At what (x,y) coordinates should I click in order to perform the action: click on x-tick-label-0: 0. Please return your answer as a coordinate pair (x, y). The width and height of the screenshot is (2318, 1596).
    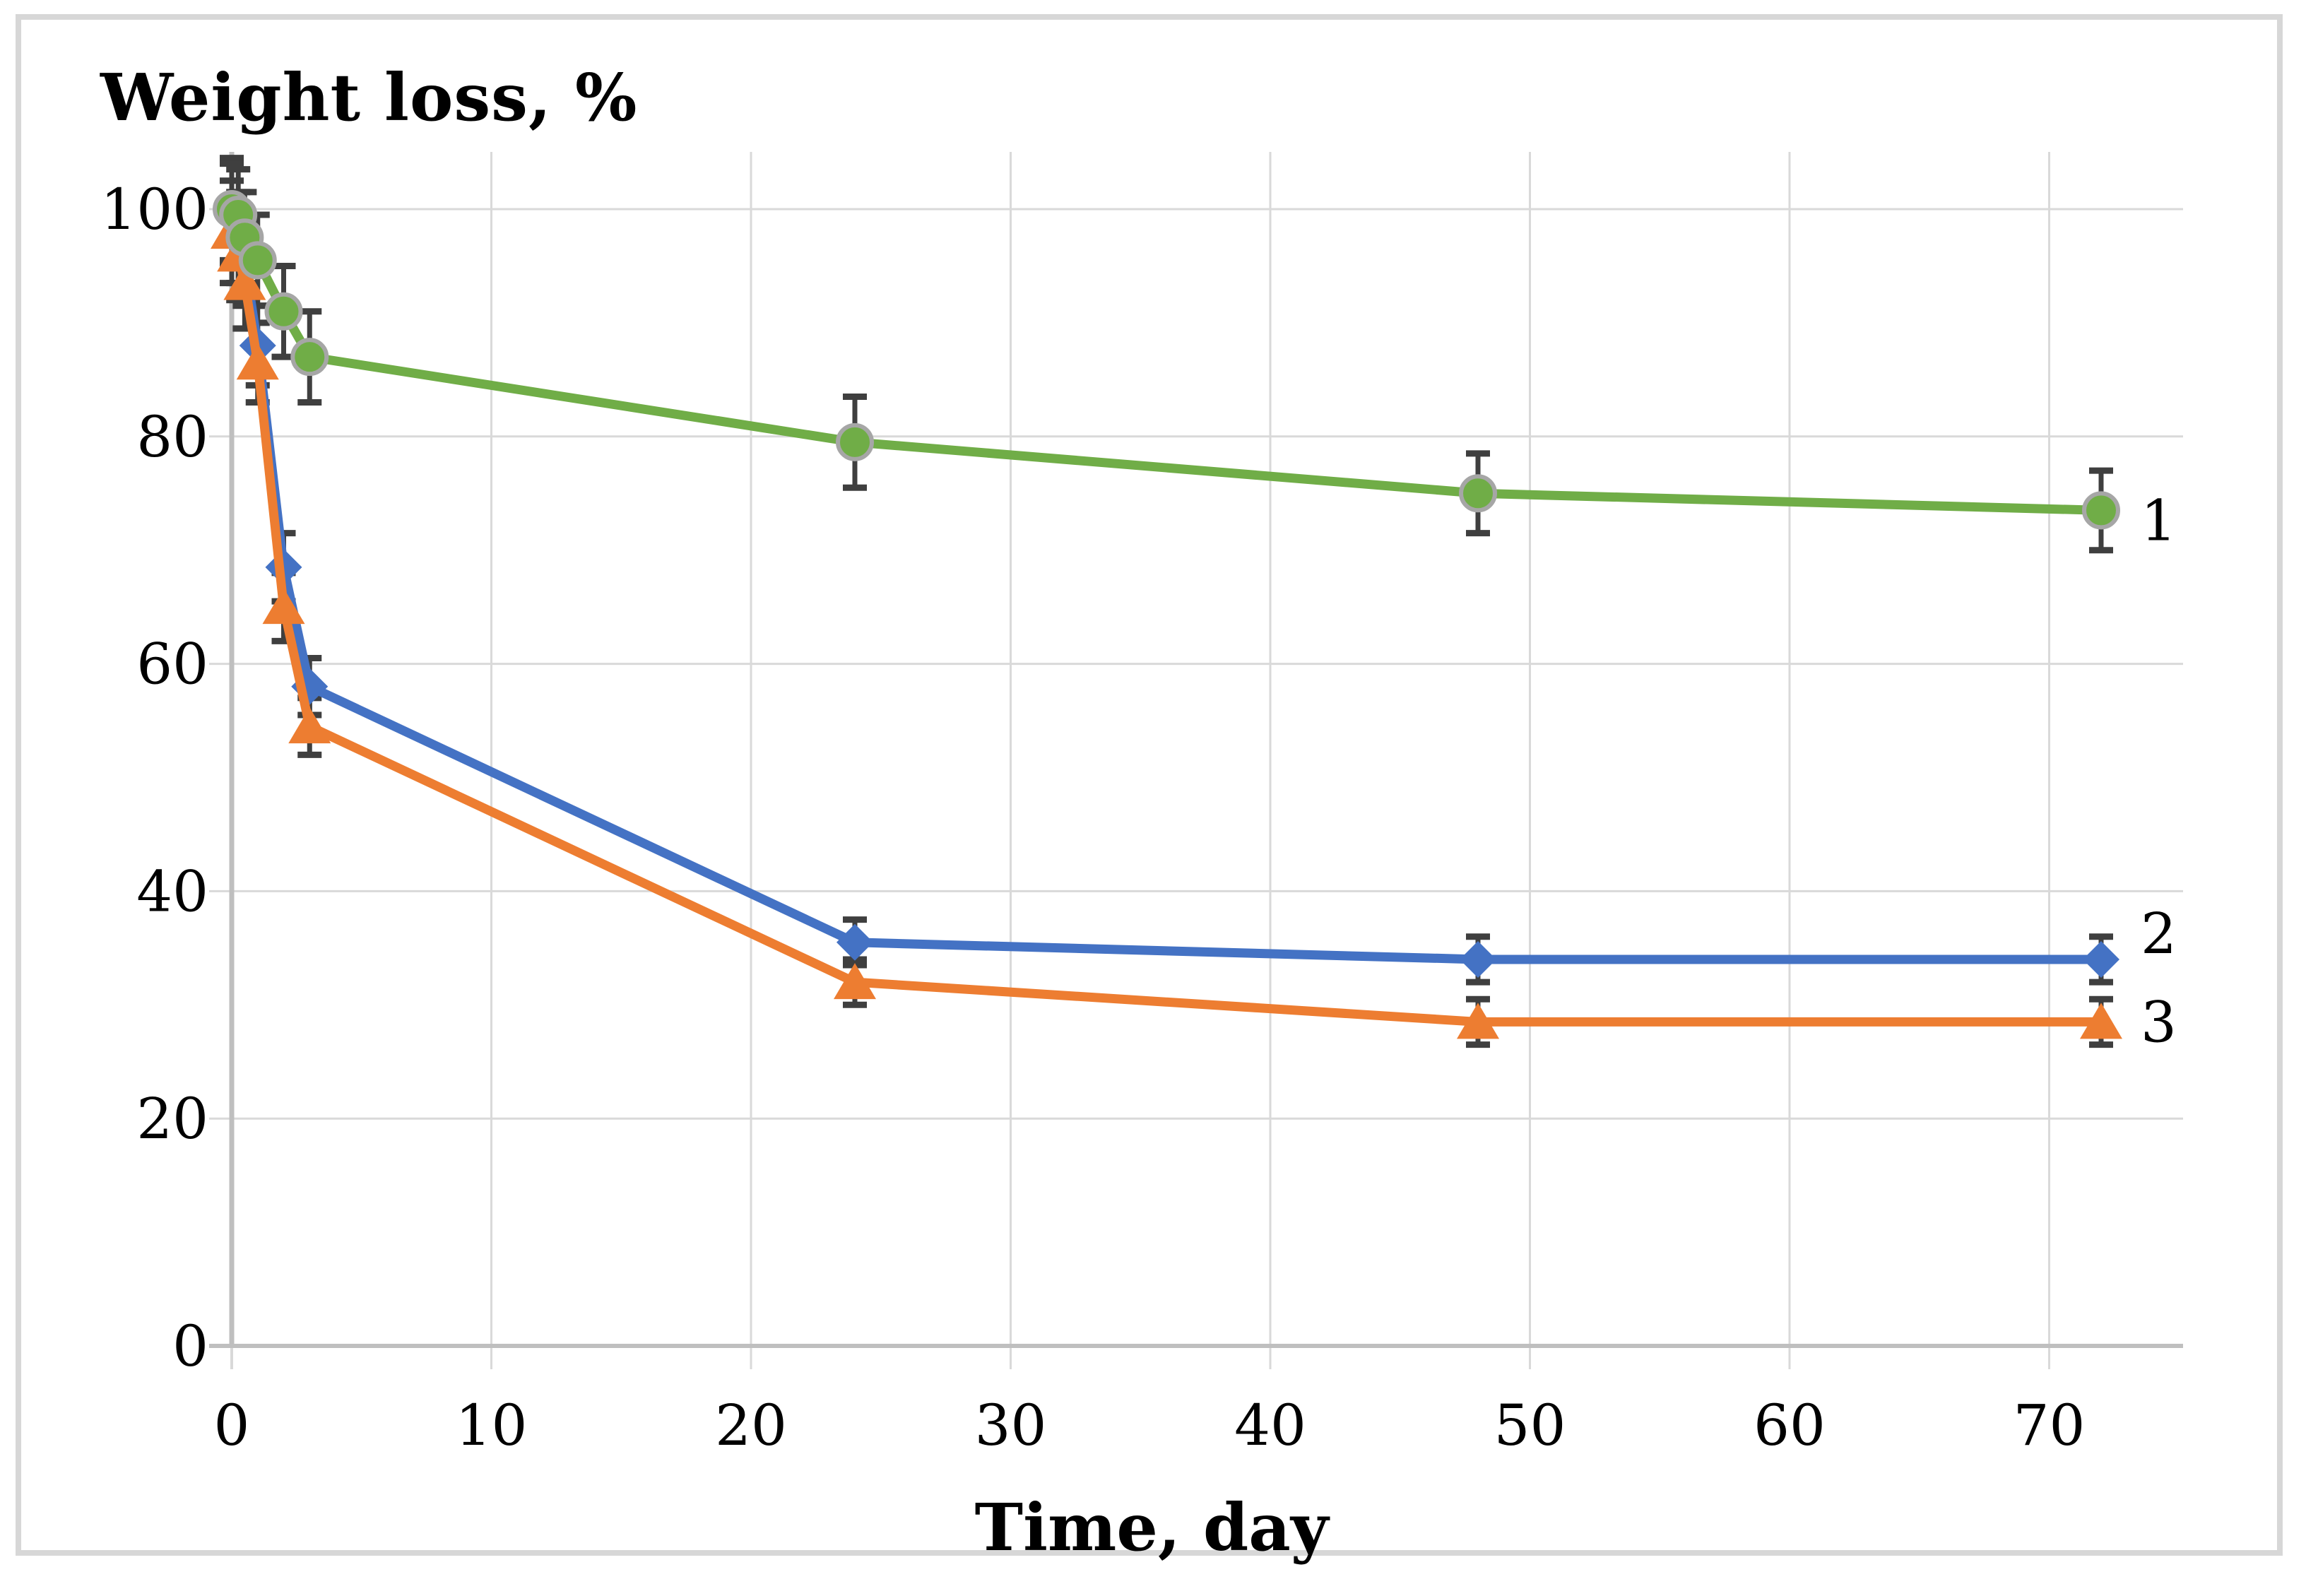
    Looking at the image, I should click on (232, 1426).